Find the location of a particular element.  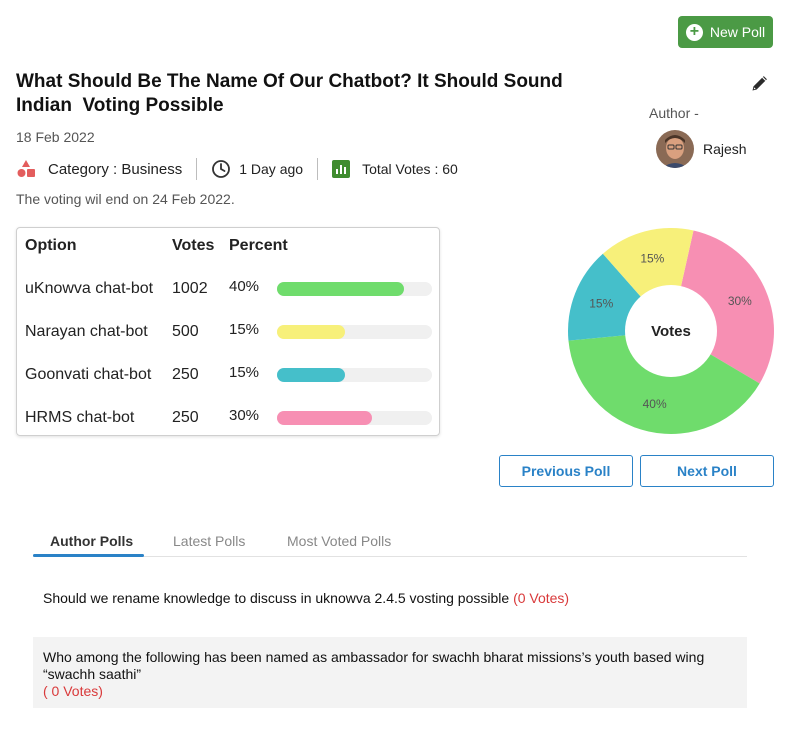

result-row: HRMS chat-bot 250 30% is located at coordinates (228, 418).